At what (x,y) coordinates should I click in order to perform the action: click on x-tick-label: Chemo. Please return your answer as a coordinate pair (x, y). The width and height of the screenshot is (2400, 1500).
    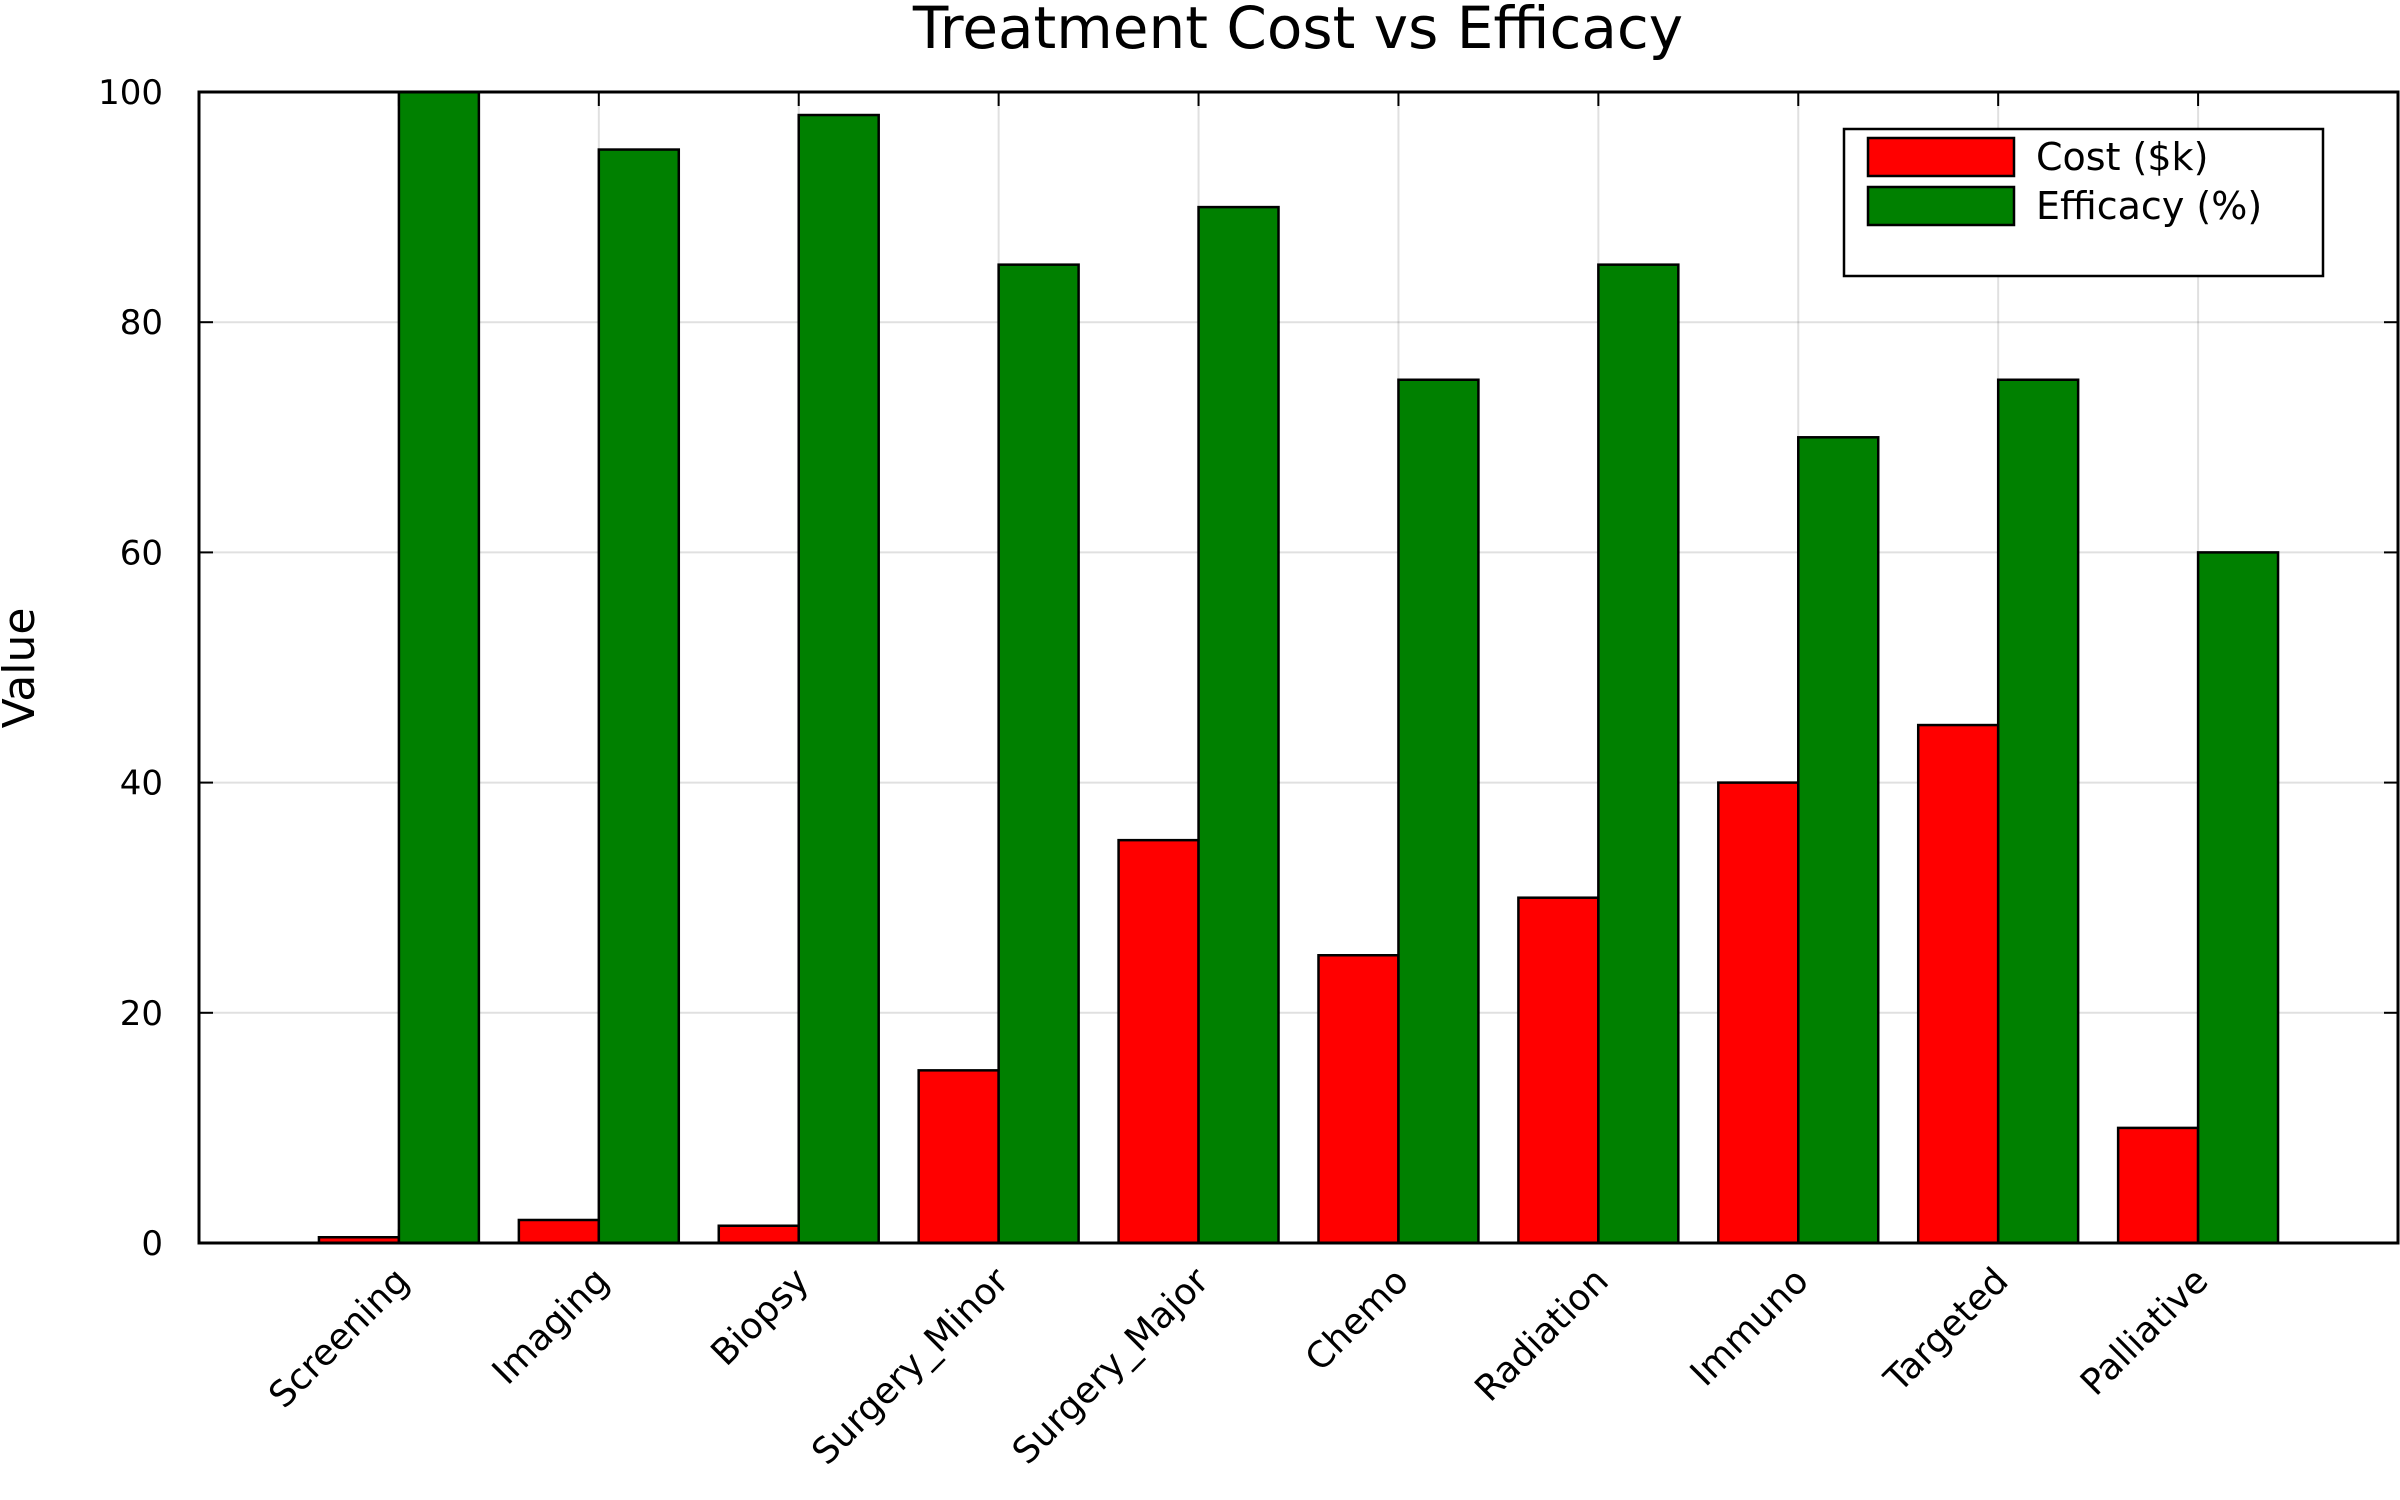
    Looking at the image, I should click on (1357, 1319).